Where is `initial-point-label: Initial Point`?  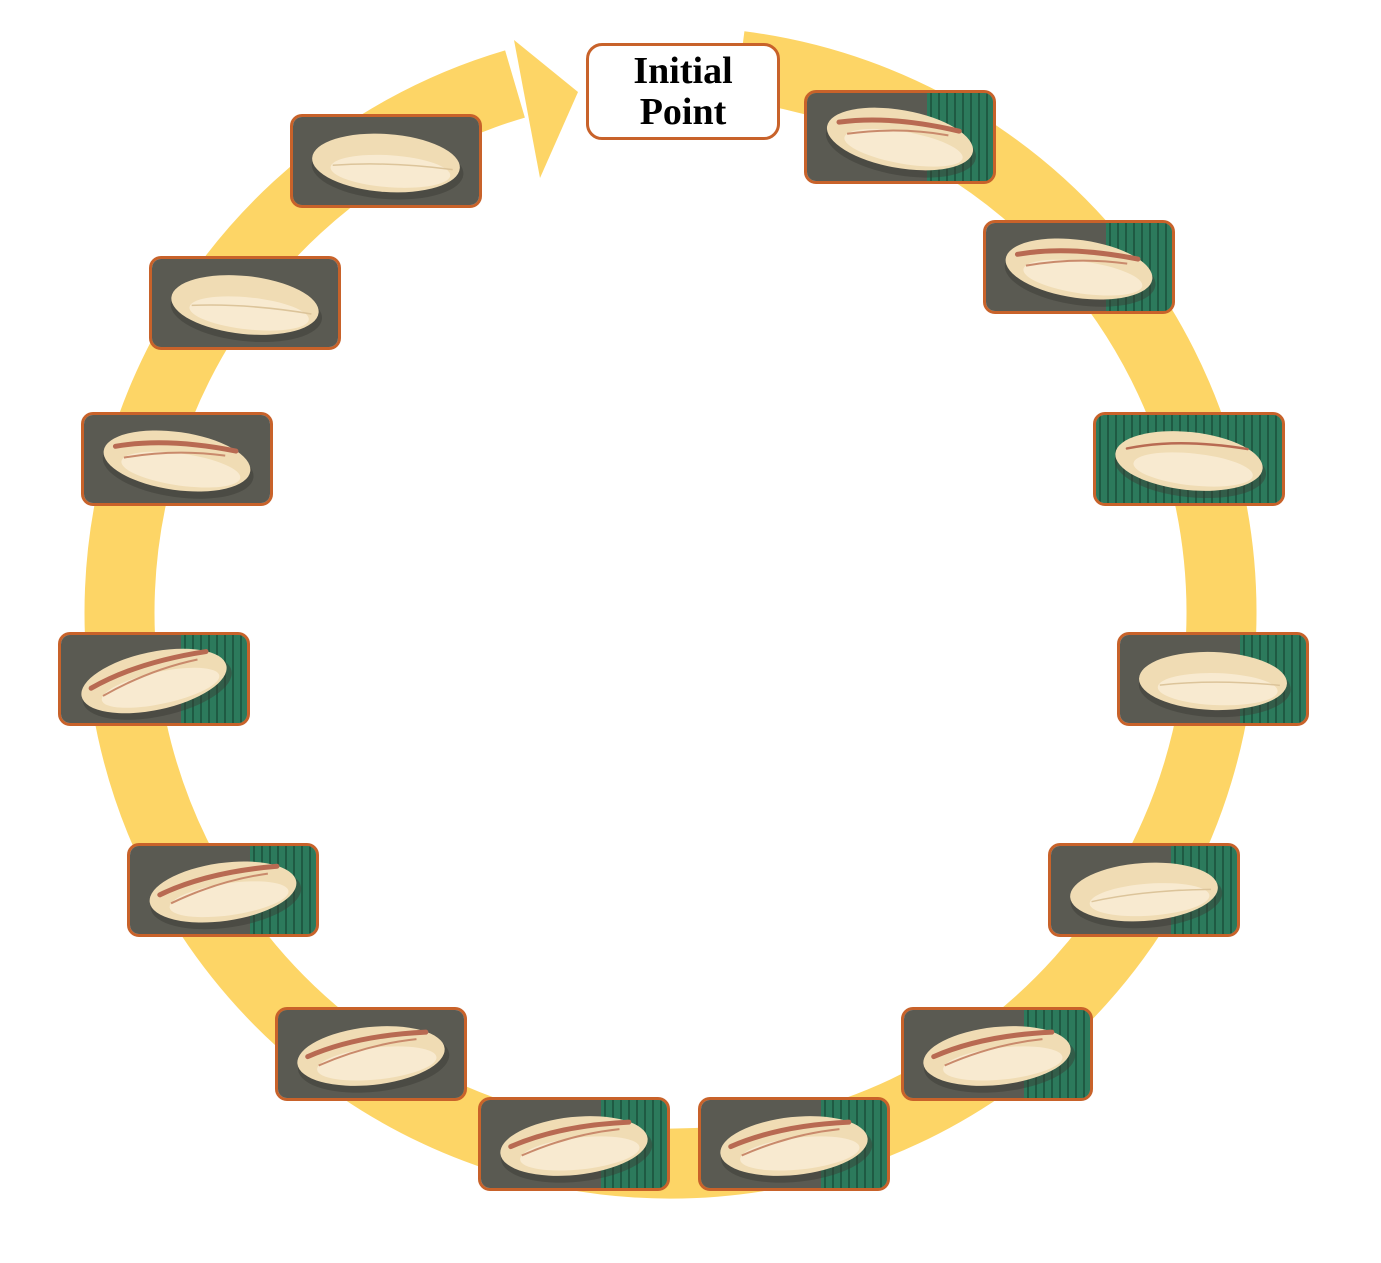 initial-point-label: Initial Point is located at coordinates (683, 91).